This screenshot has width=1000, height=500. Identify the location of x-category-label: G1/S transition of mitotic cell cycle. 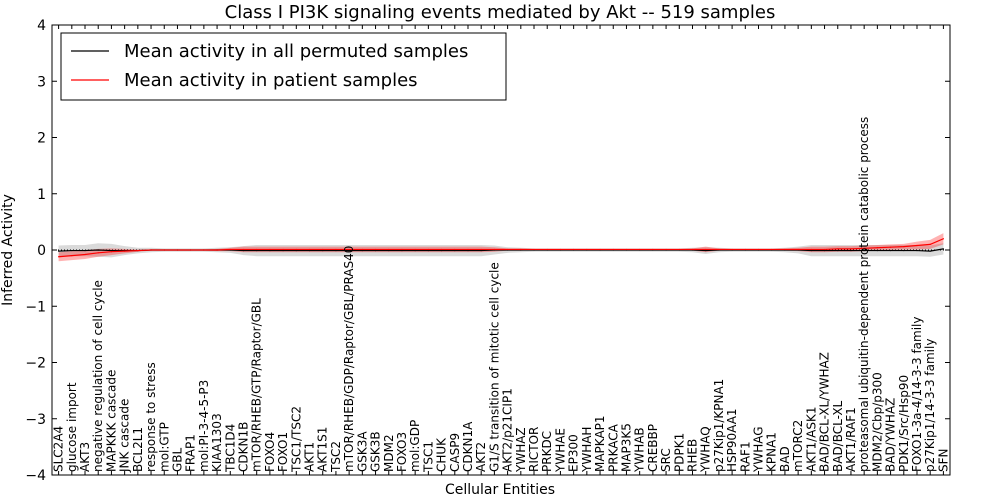
(494, 367).